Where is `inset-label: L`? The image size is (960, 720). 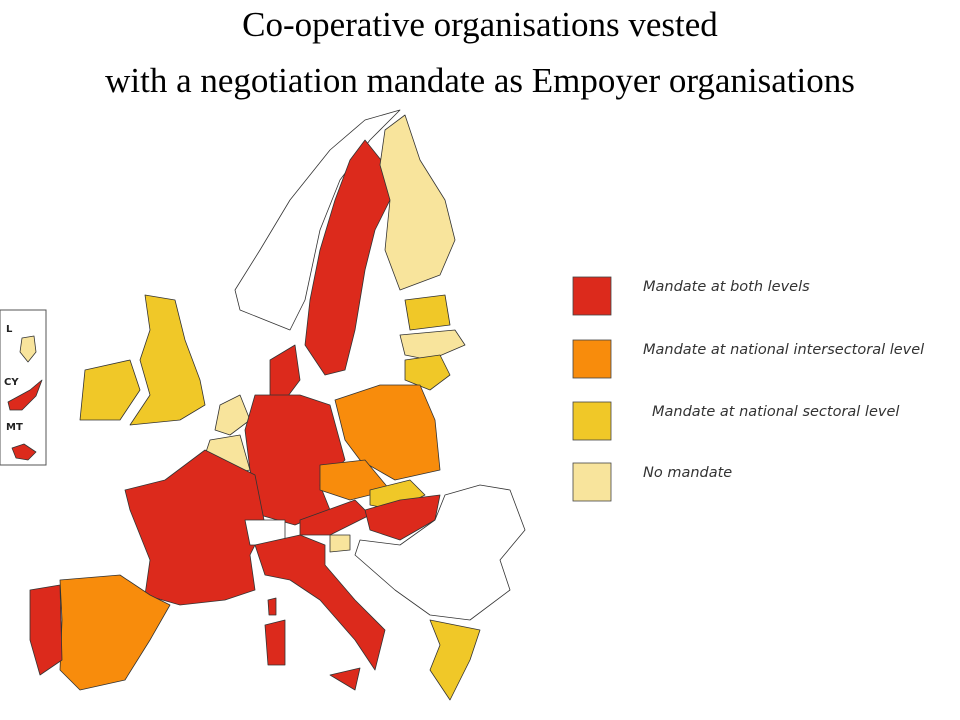 inset-label: L is located at coordinates (9, 329).